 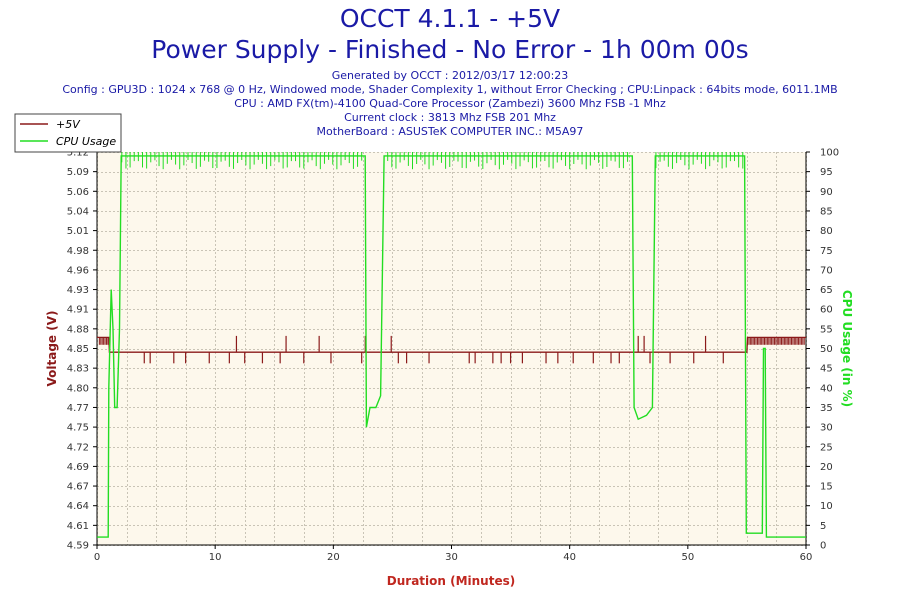 I want to click on info-clock: Current clock : 3813 Mhz FSB 201 Mhz, so click(x=450, y=117).